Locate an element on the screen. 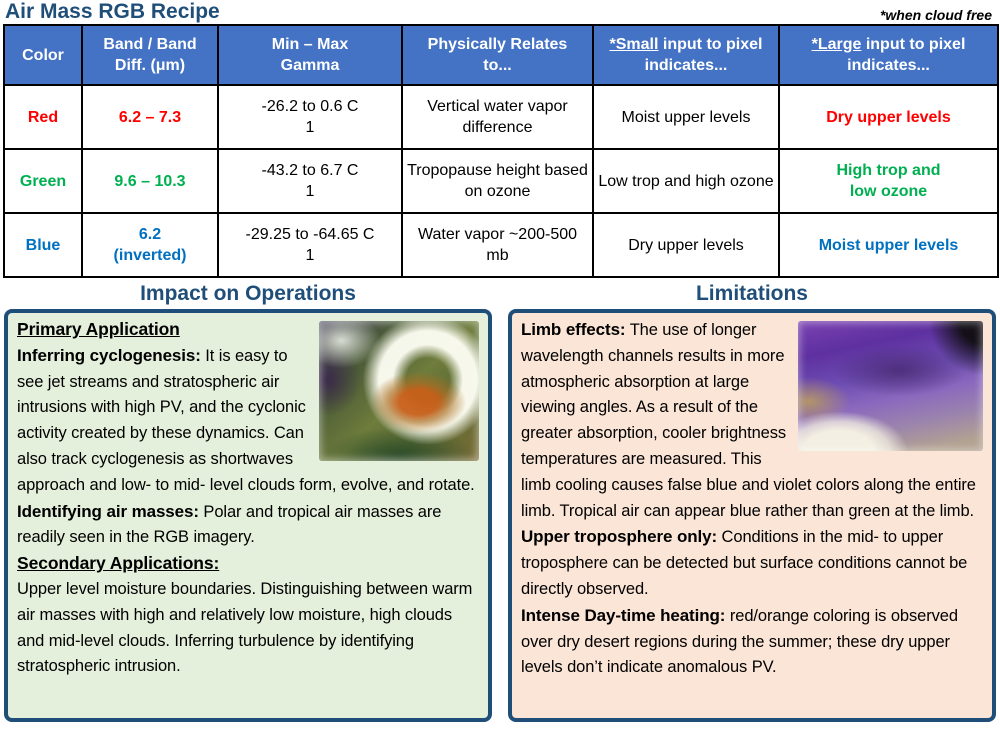  cell-small-indicates: Moist upper levels is located at coordinates (686, 117).